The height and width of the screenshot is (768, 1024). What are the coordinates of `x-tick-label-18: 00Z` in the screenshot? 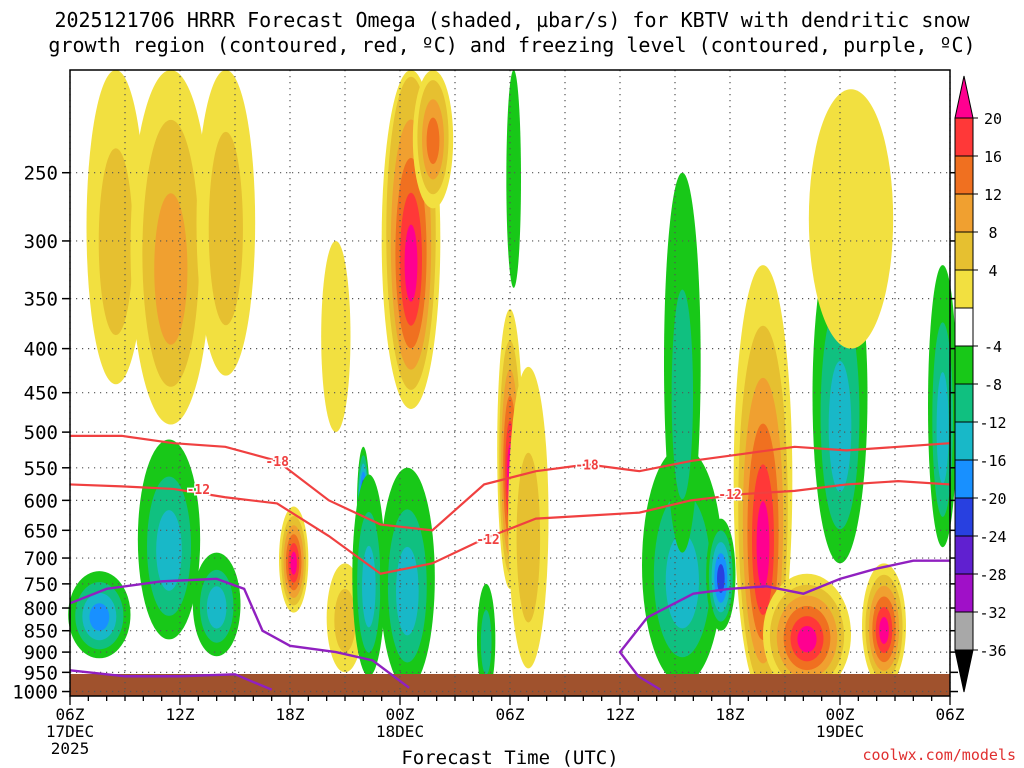 It's located at (400, 714).